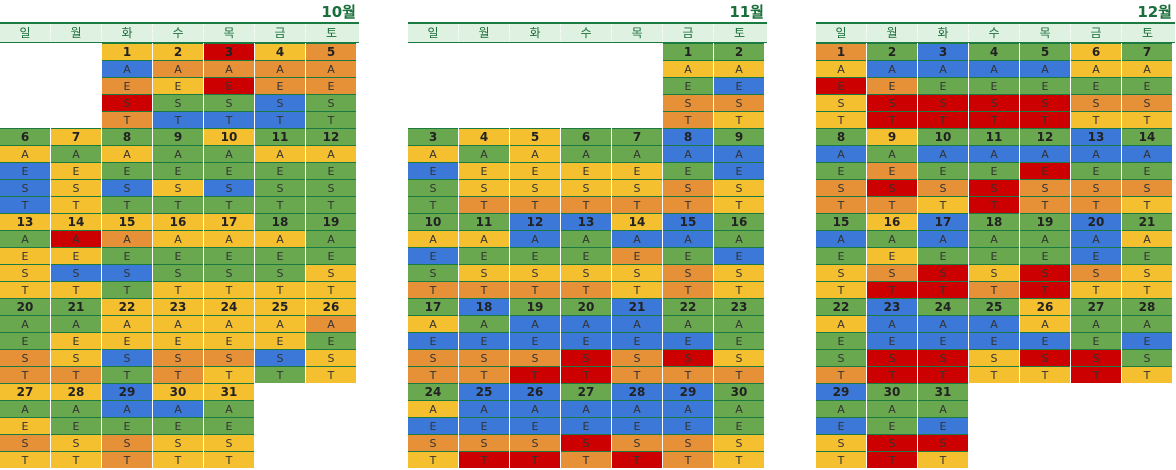  Describe the element at coordinates (535, 425) in the screenshot. I see `day-cell: 26 A E S T` at that location.